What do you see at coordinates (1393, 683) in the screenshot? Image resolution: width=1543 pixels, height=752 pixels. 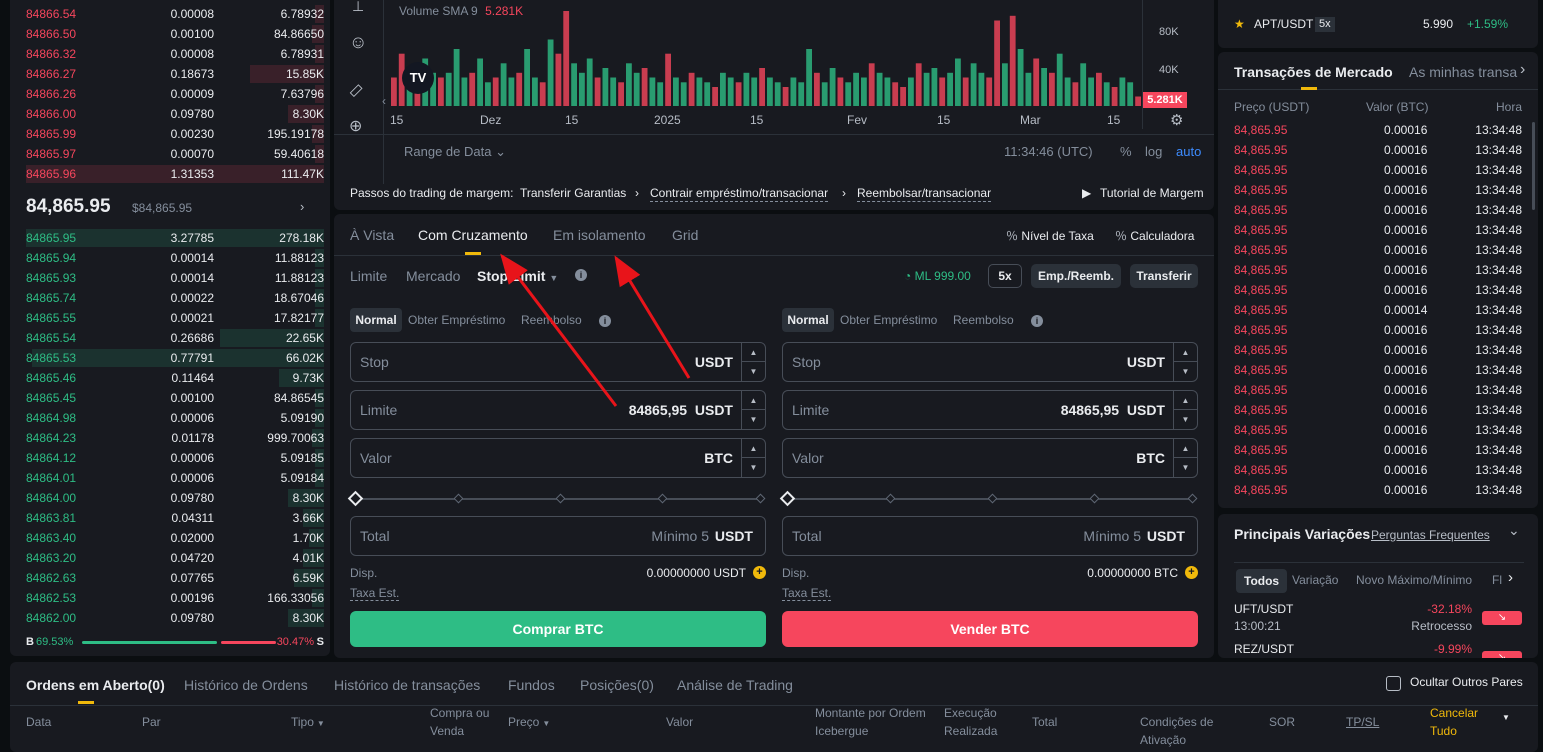 I see `hide-pairs-checkbox` at bounding box center [1393, 683].